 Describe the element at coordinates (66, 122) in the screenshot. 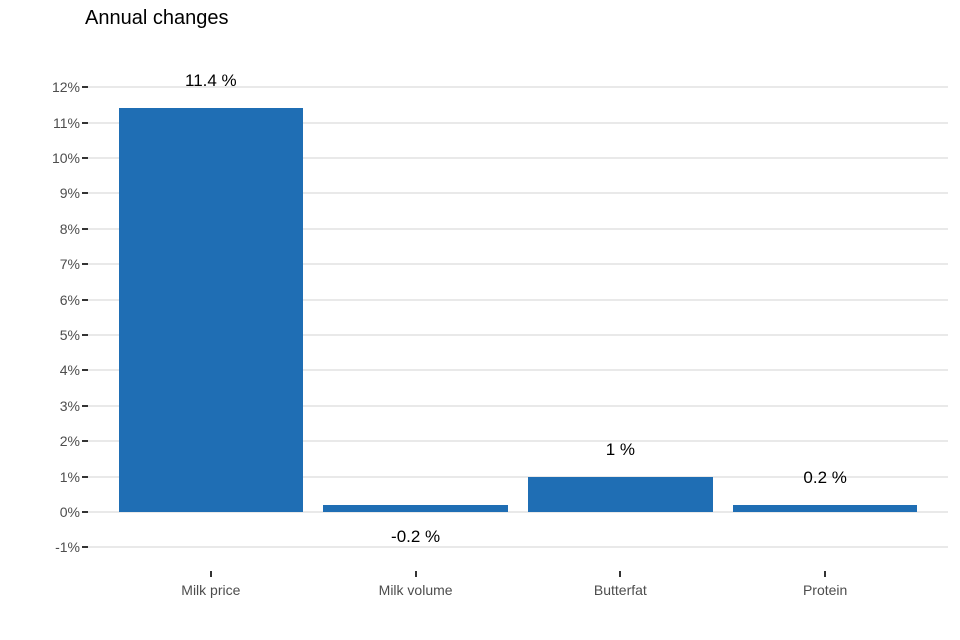

I see `y-axis-label: 11%` at that location.